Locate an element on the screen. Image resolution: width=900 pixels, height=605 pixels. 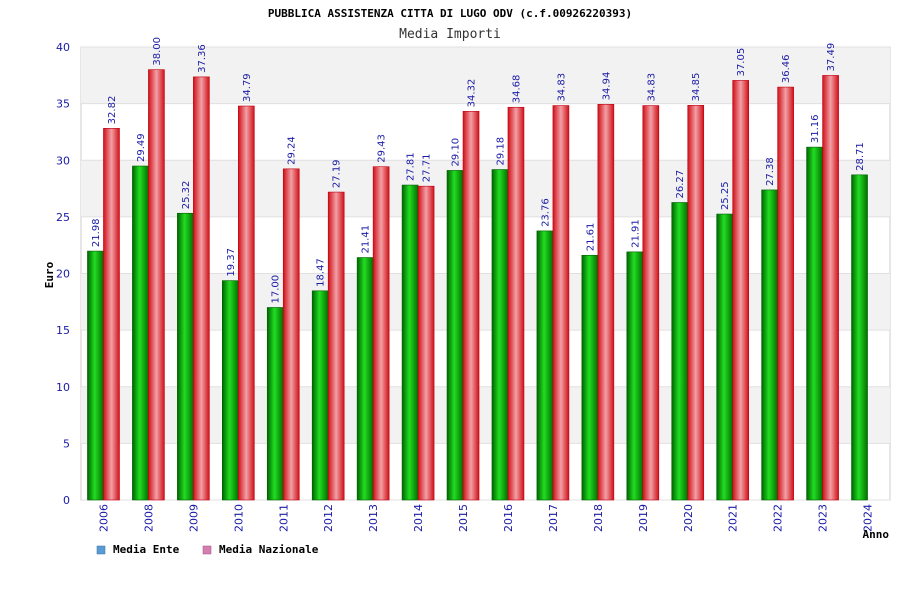
data-label: 23.76 is located at coordinates (545, 212).